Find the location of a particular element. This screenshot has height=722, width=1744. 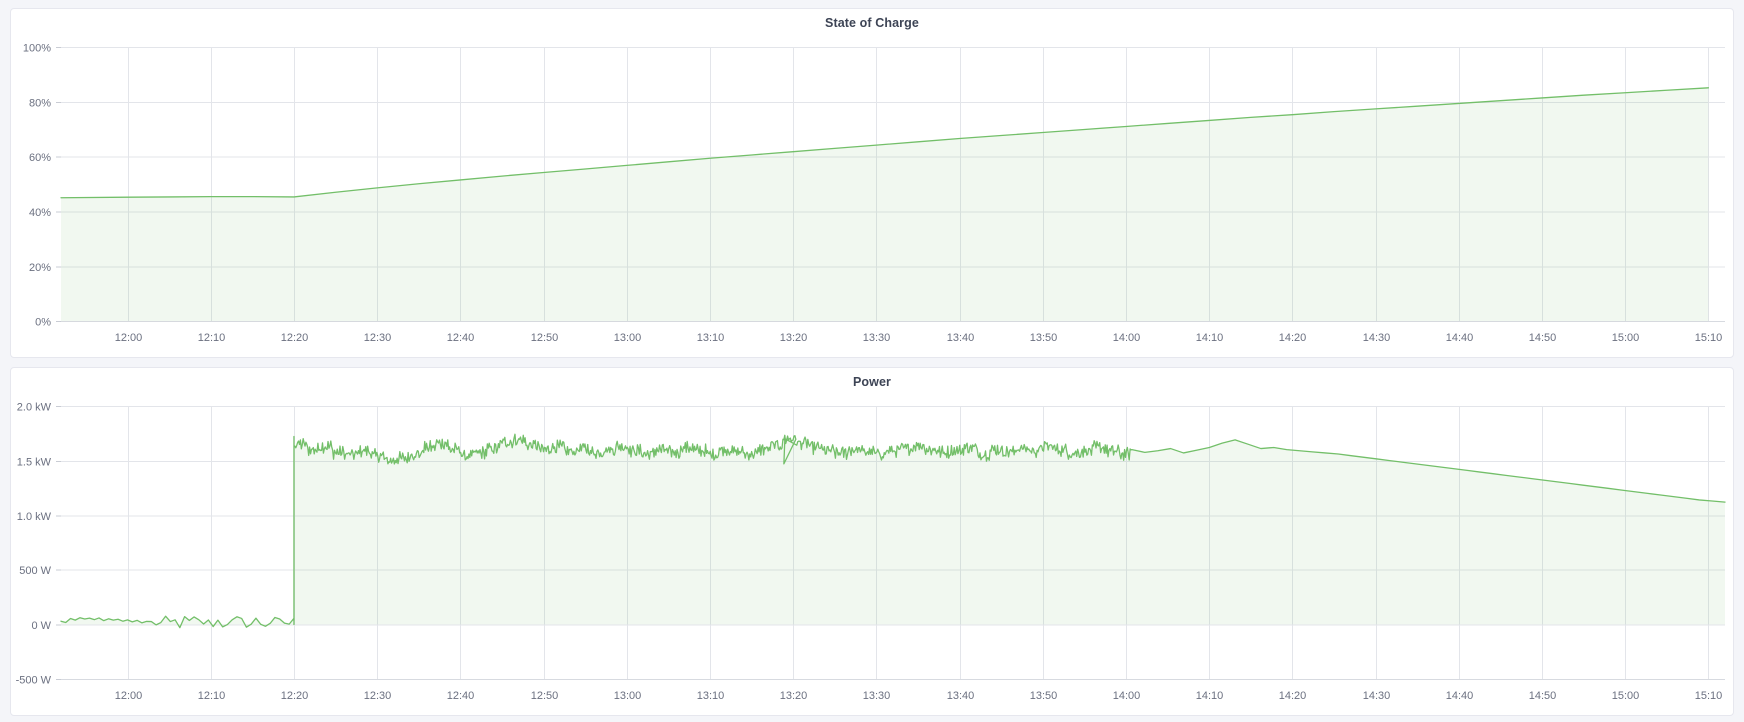

y-tick-label: 20% is located at coordinates (40, 268).